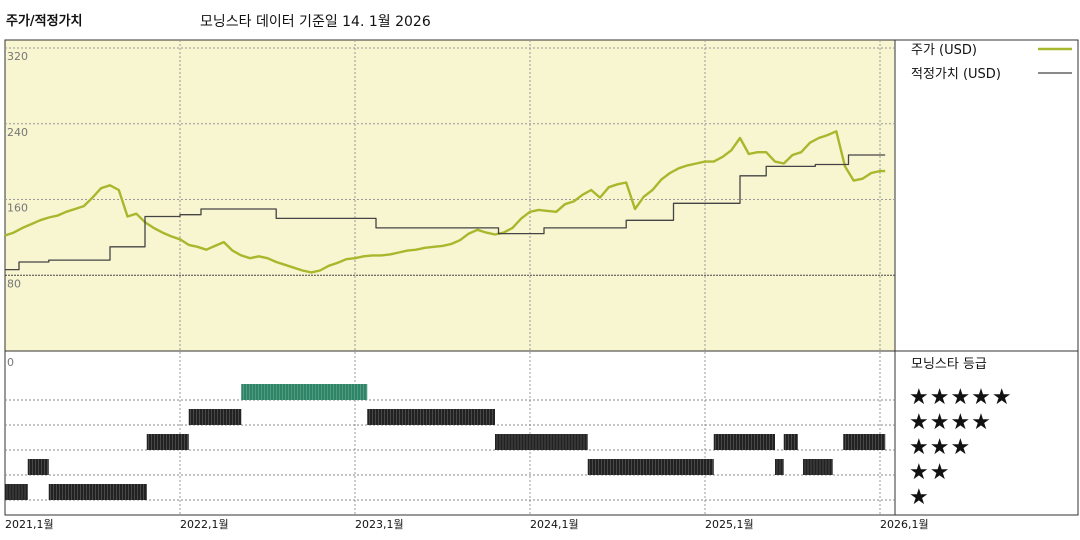  Describe the element at coordinates (17, 132) in the screenshot. I see `y-tick-label: 240` at that location.